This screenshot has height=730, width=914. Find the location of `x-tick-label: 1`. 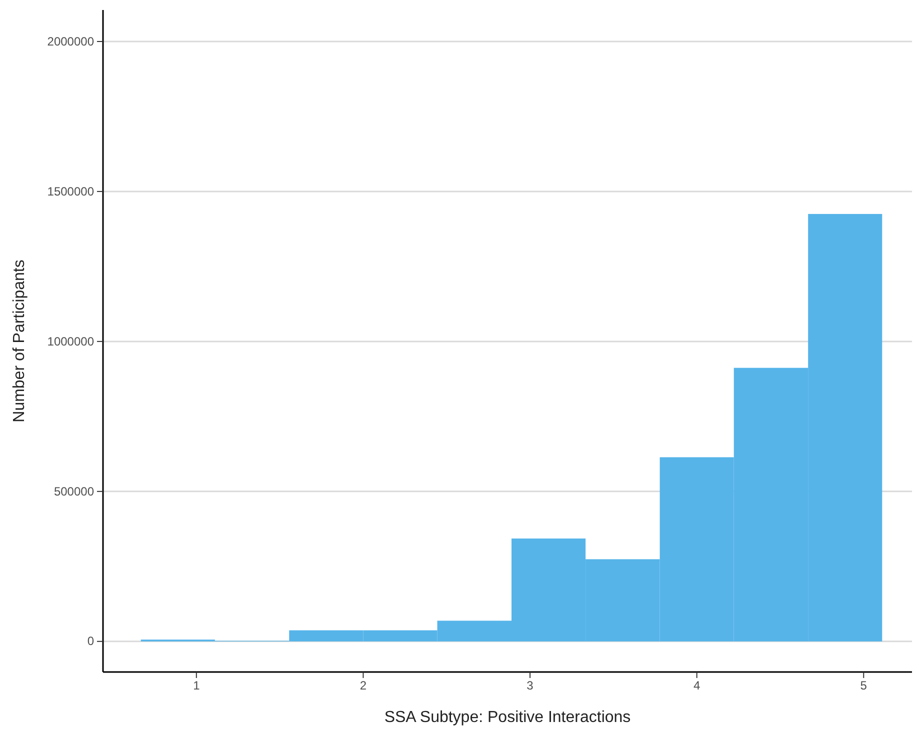

x-tick-label: 1 is located at coordinates (196, 685).